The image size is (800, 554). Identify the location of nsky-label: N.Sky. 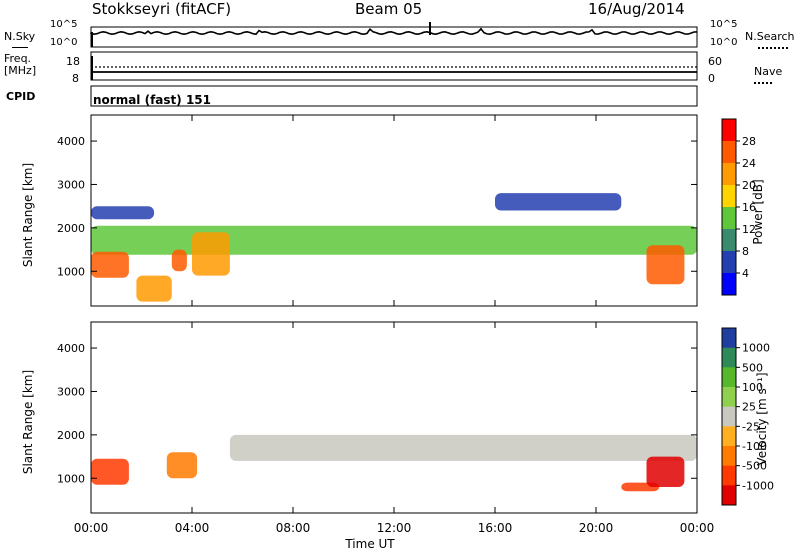
(20, 36).